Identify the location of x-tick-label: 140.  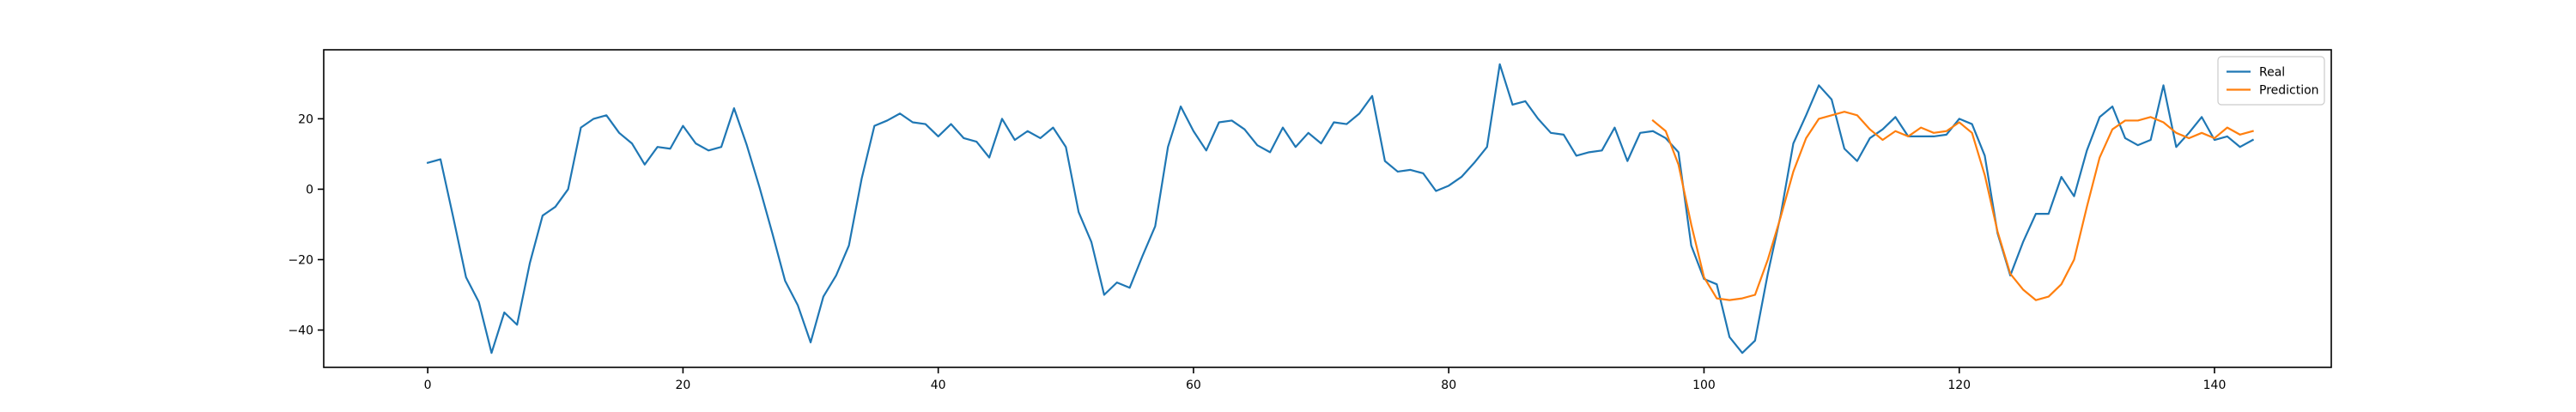
(2215, 385).